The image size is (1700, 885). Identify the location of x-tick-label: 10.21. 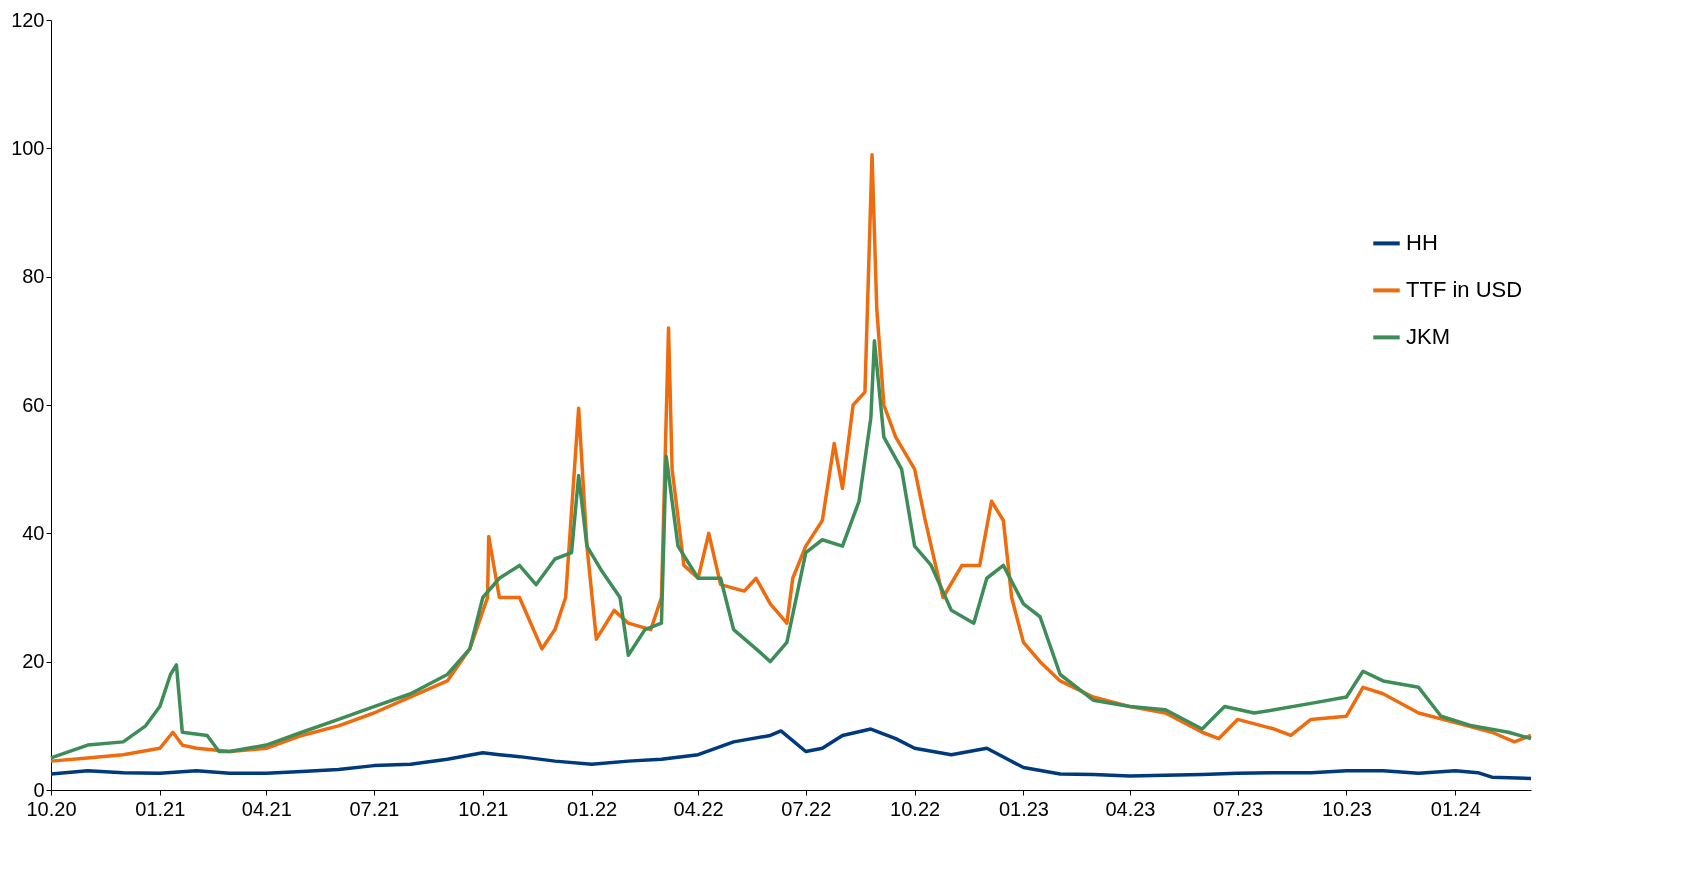
(483, 808).